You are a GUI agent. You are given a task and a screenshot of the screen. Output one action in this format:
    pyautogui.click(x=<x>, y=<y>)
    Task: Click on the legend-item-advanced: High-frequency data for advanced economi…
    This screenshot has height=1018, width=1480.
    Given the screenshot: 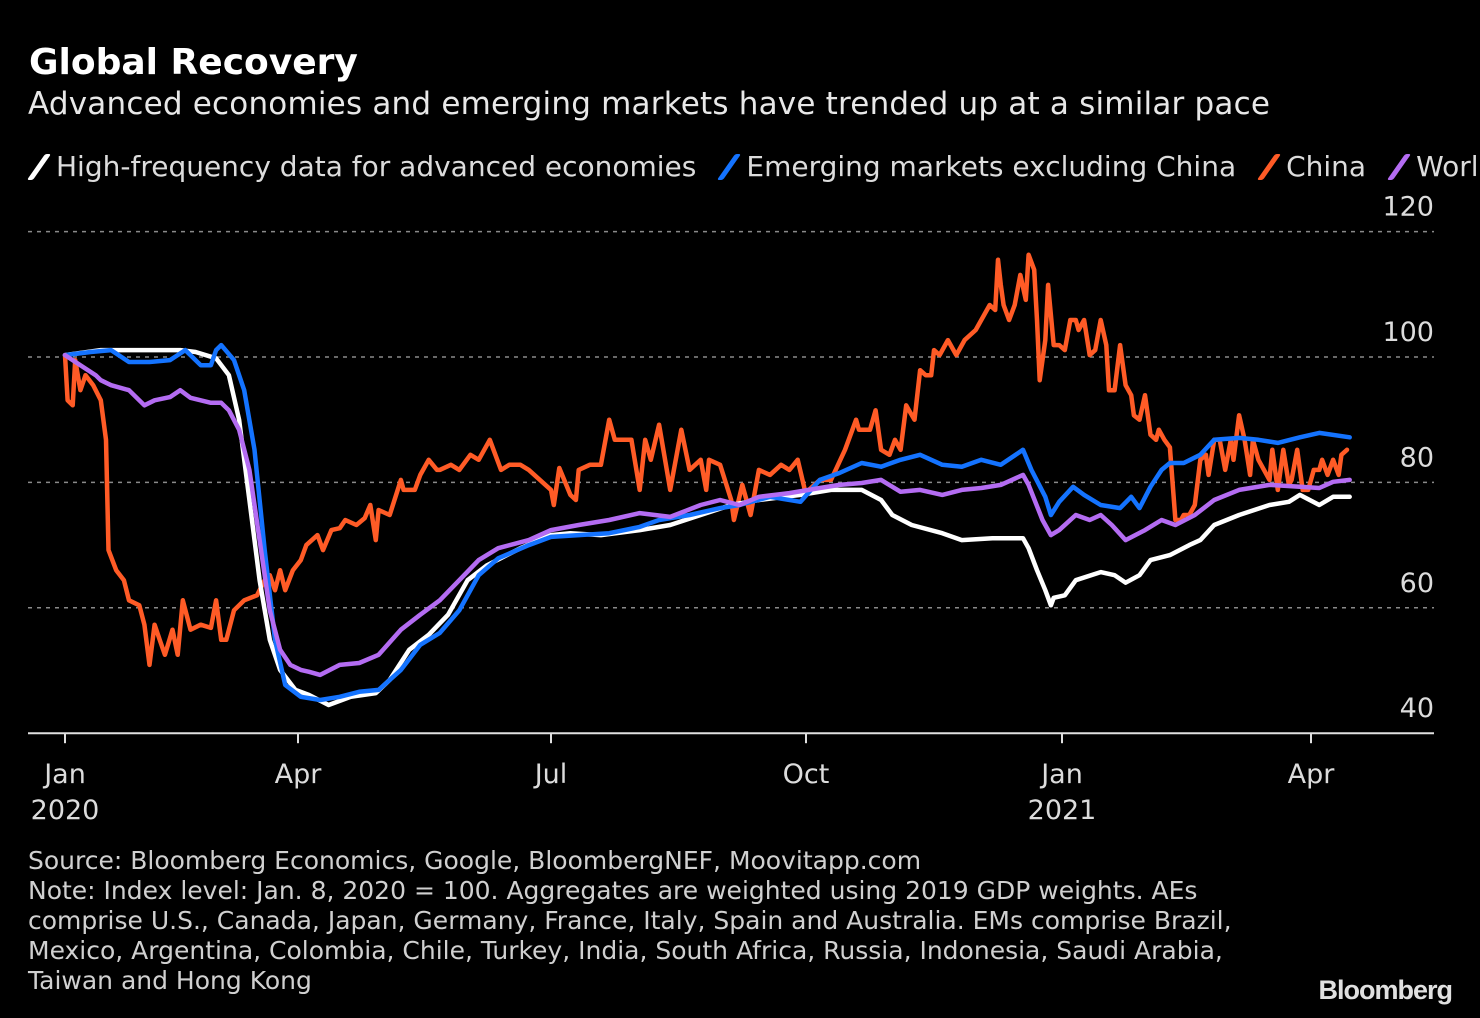 What is the action you would take?
    pyautogui.click(x=361, y=166)
    